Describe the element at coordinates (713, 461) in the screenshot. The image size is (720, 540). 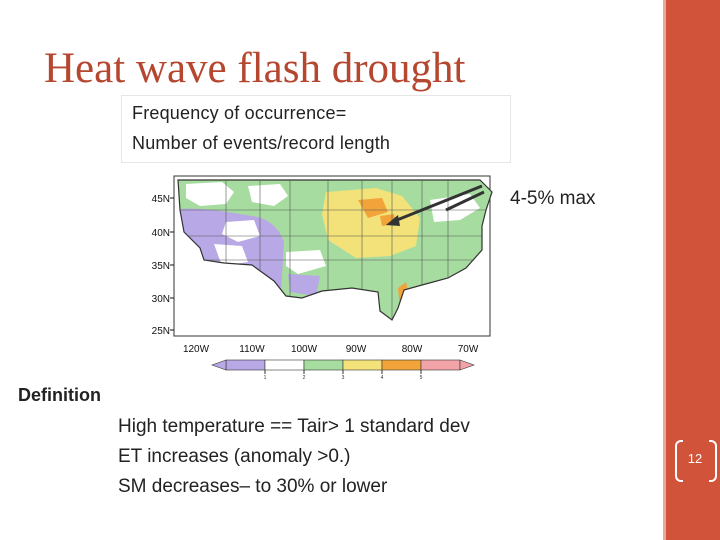
I see `page-number-bracket-right` at that location.